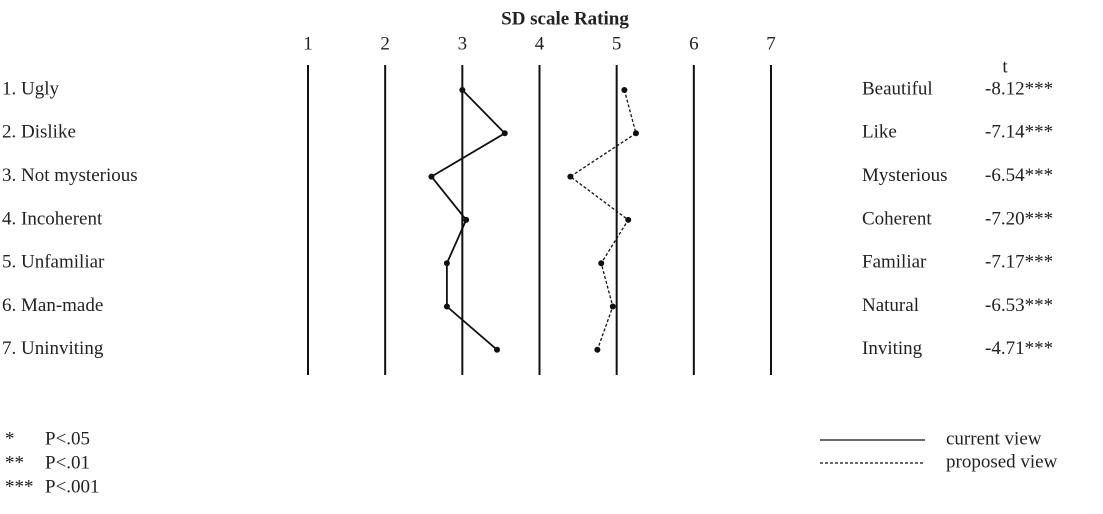  I want to click on t-value: -6.53***, so click(1019, 305).